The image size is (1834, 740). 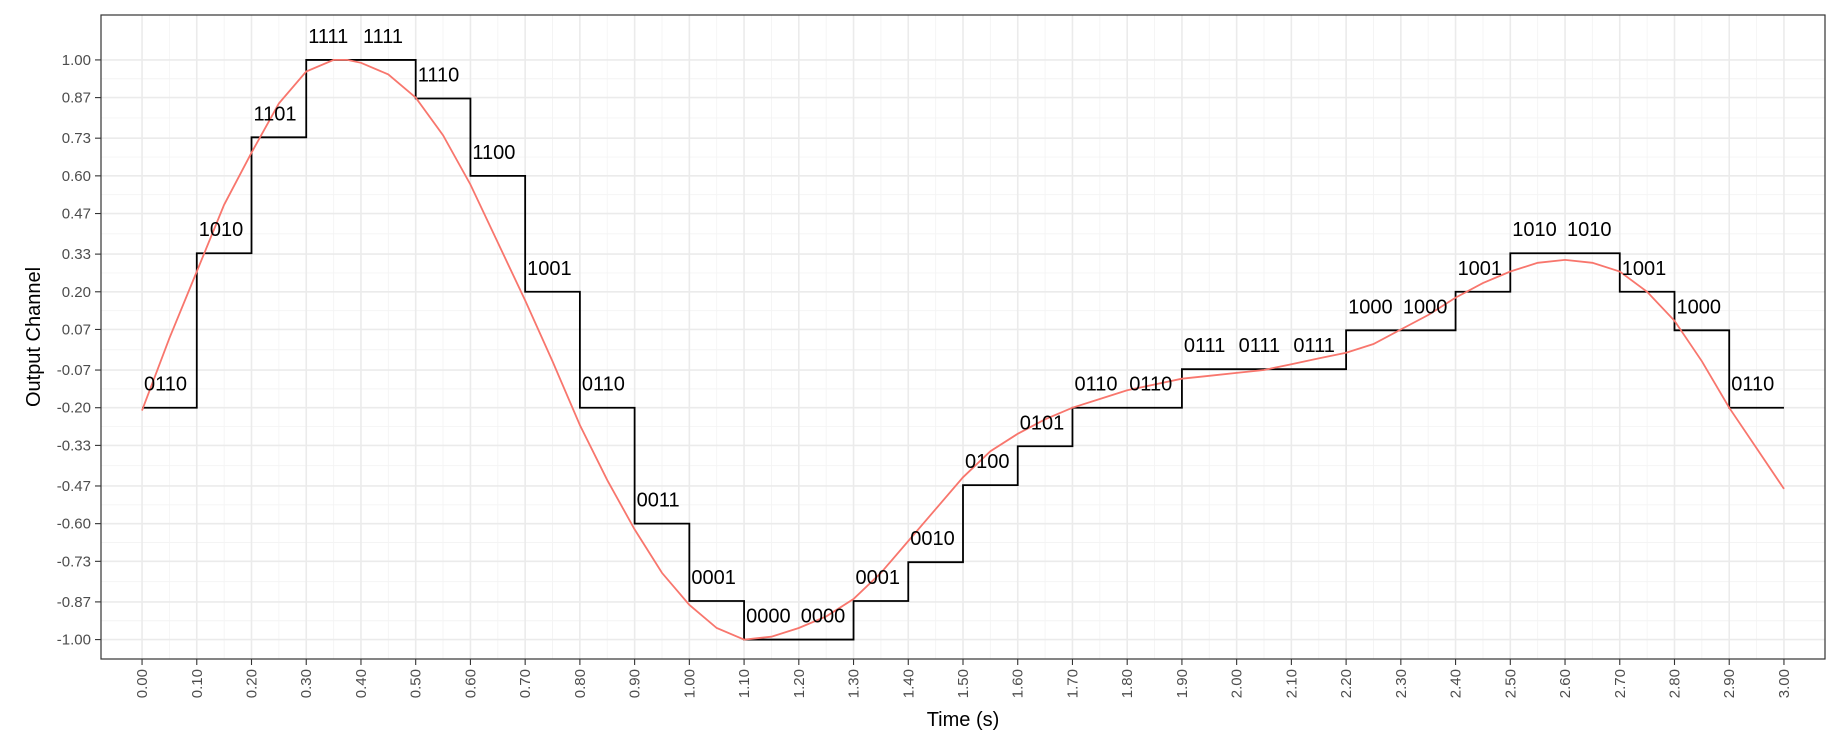 I want to click on y-axis-title: Output Channel, so click(x=34, y=337).